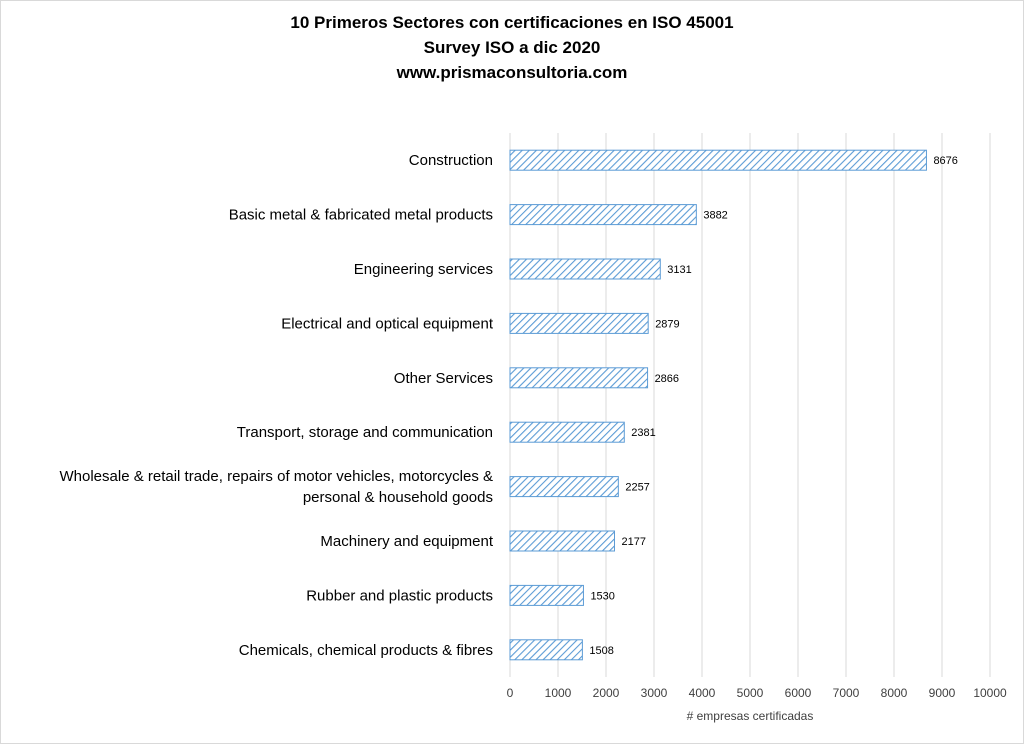 This screenshot has width=1024, height=744. I want to click on x-tick-label: 1000, so click(558, 693).